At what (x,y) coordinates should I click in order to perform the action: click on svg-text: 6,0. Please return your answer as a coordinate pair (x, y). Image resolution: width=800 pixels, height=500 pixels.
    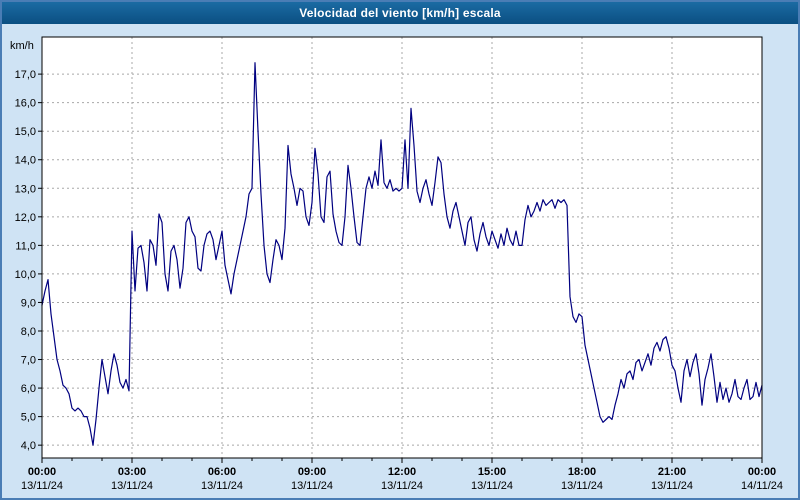
    Looking at the image, I should click on (28, 389).